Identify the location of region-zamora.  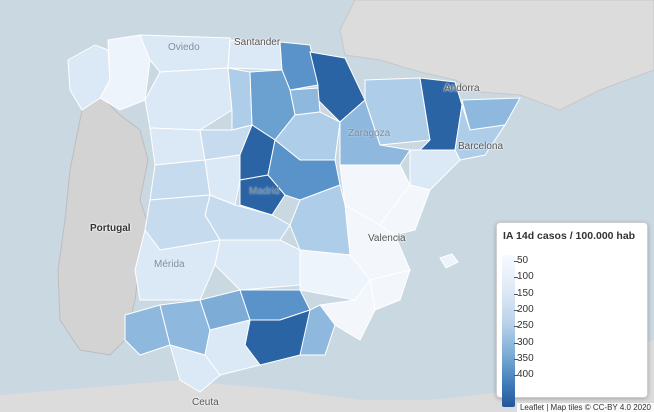
(177, 146).